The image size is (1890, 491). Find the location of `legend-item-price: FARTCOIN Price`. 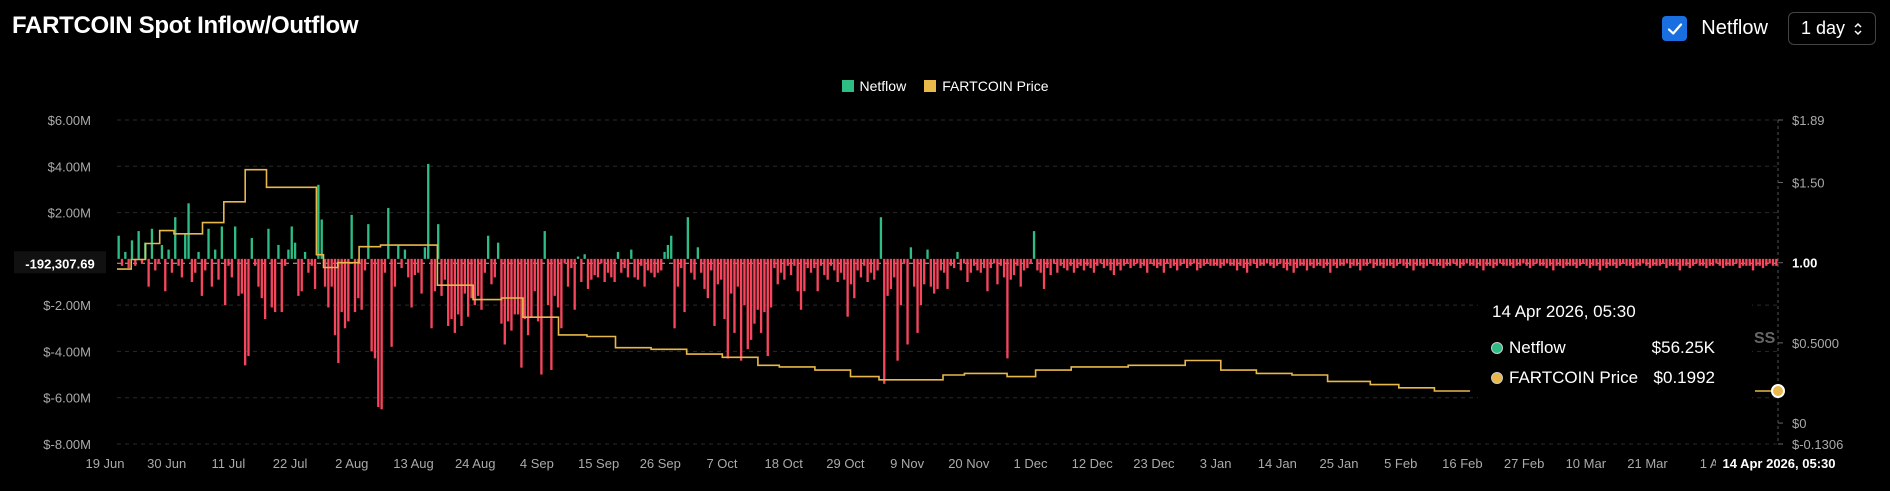

legend-item-price: FARTCOIN Price is located at coordinates (986, 86).